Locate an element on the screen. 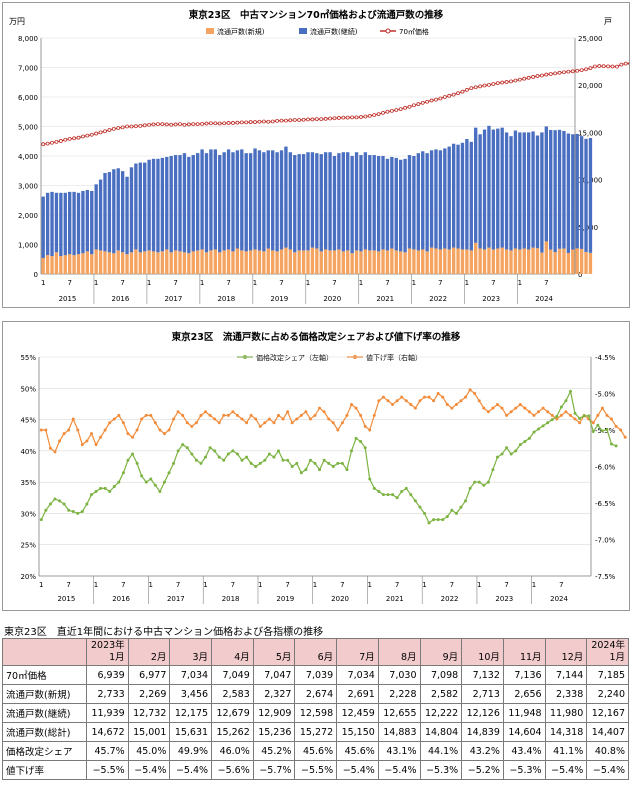 The width and height of the screenshot is (632, 785). table-cell: 2,674 is located at coordinates (316, 694).